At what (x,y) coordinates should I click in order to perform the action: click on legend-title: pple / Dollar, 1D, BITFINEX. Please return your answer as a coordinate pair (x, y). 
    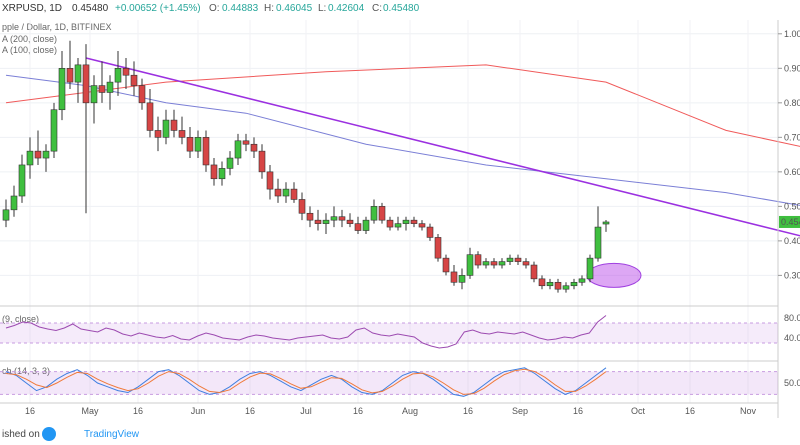
    Looking at the image, I should click on (57, 27).